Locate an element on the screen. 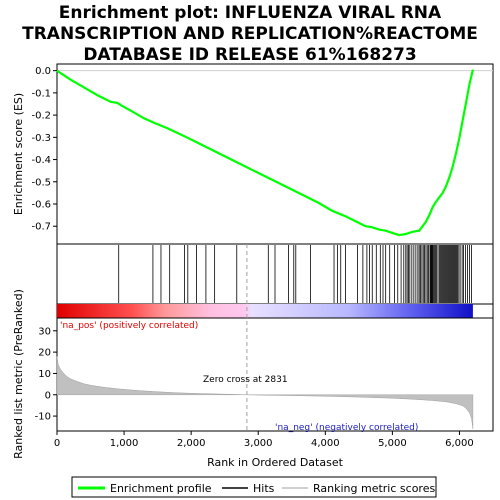 Image resolution: width=500 pixels, height=500 pixels. es-y-ticks: 0.0 -0.1 -0.2 -0.3 -0.4 -0.5 -0.6 -0.7 is located at coordinates (44, 149).